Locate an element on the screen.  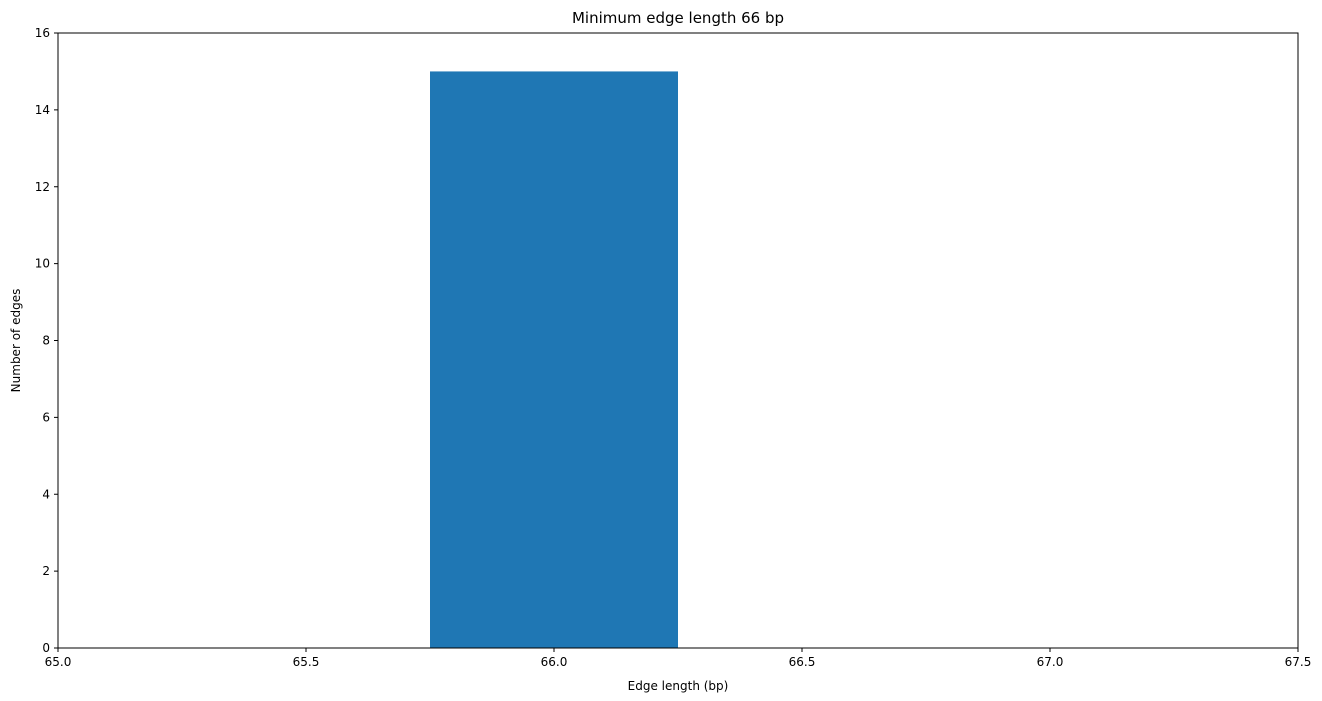
y-axis-ticks: 0 2 4 6 8 10 12 14 16 is located at coordinates (46, 340).